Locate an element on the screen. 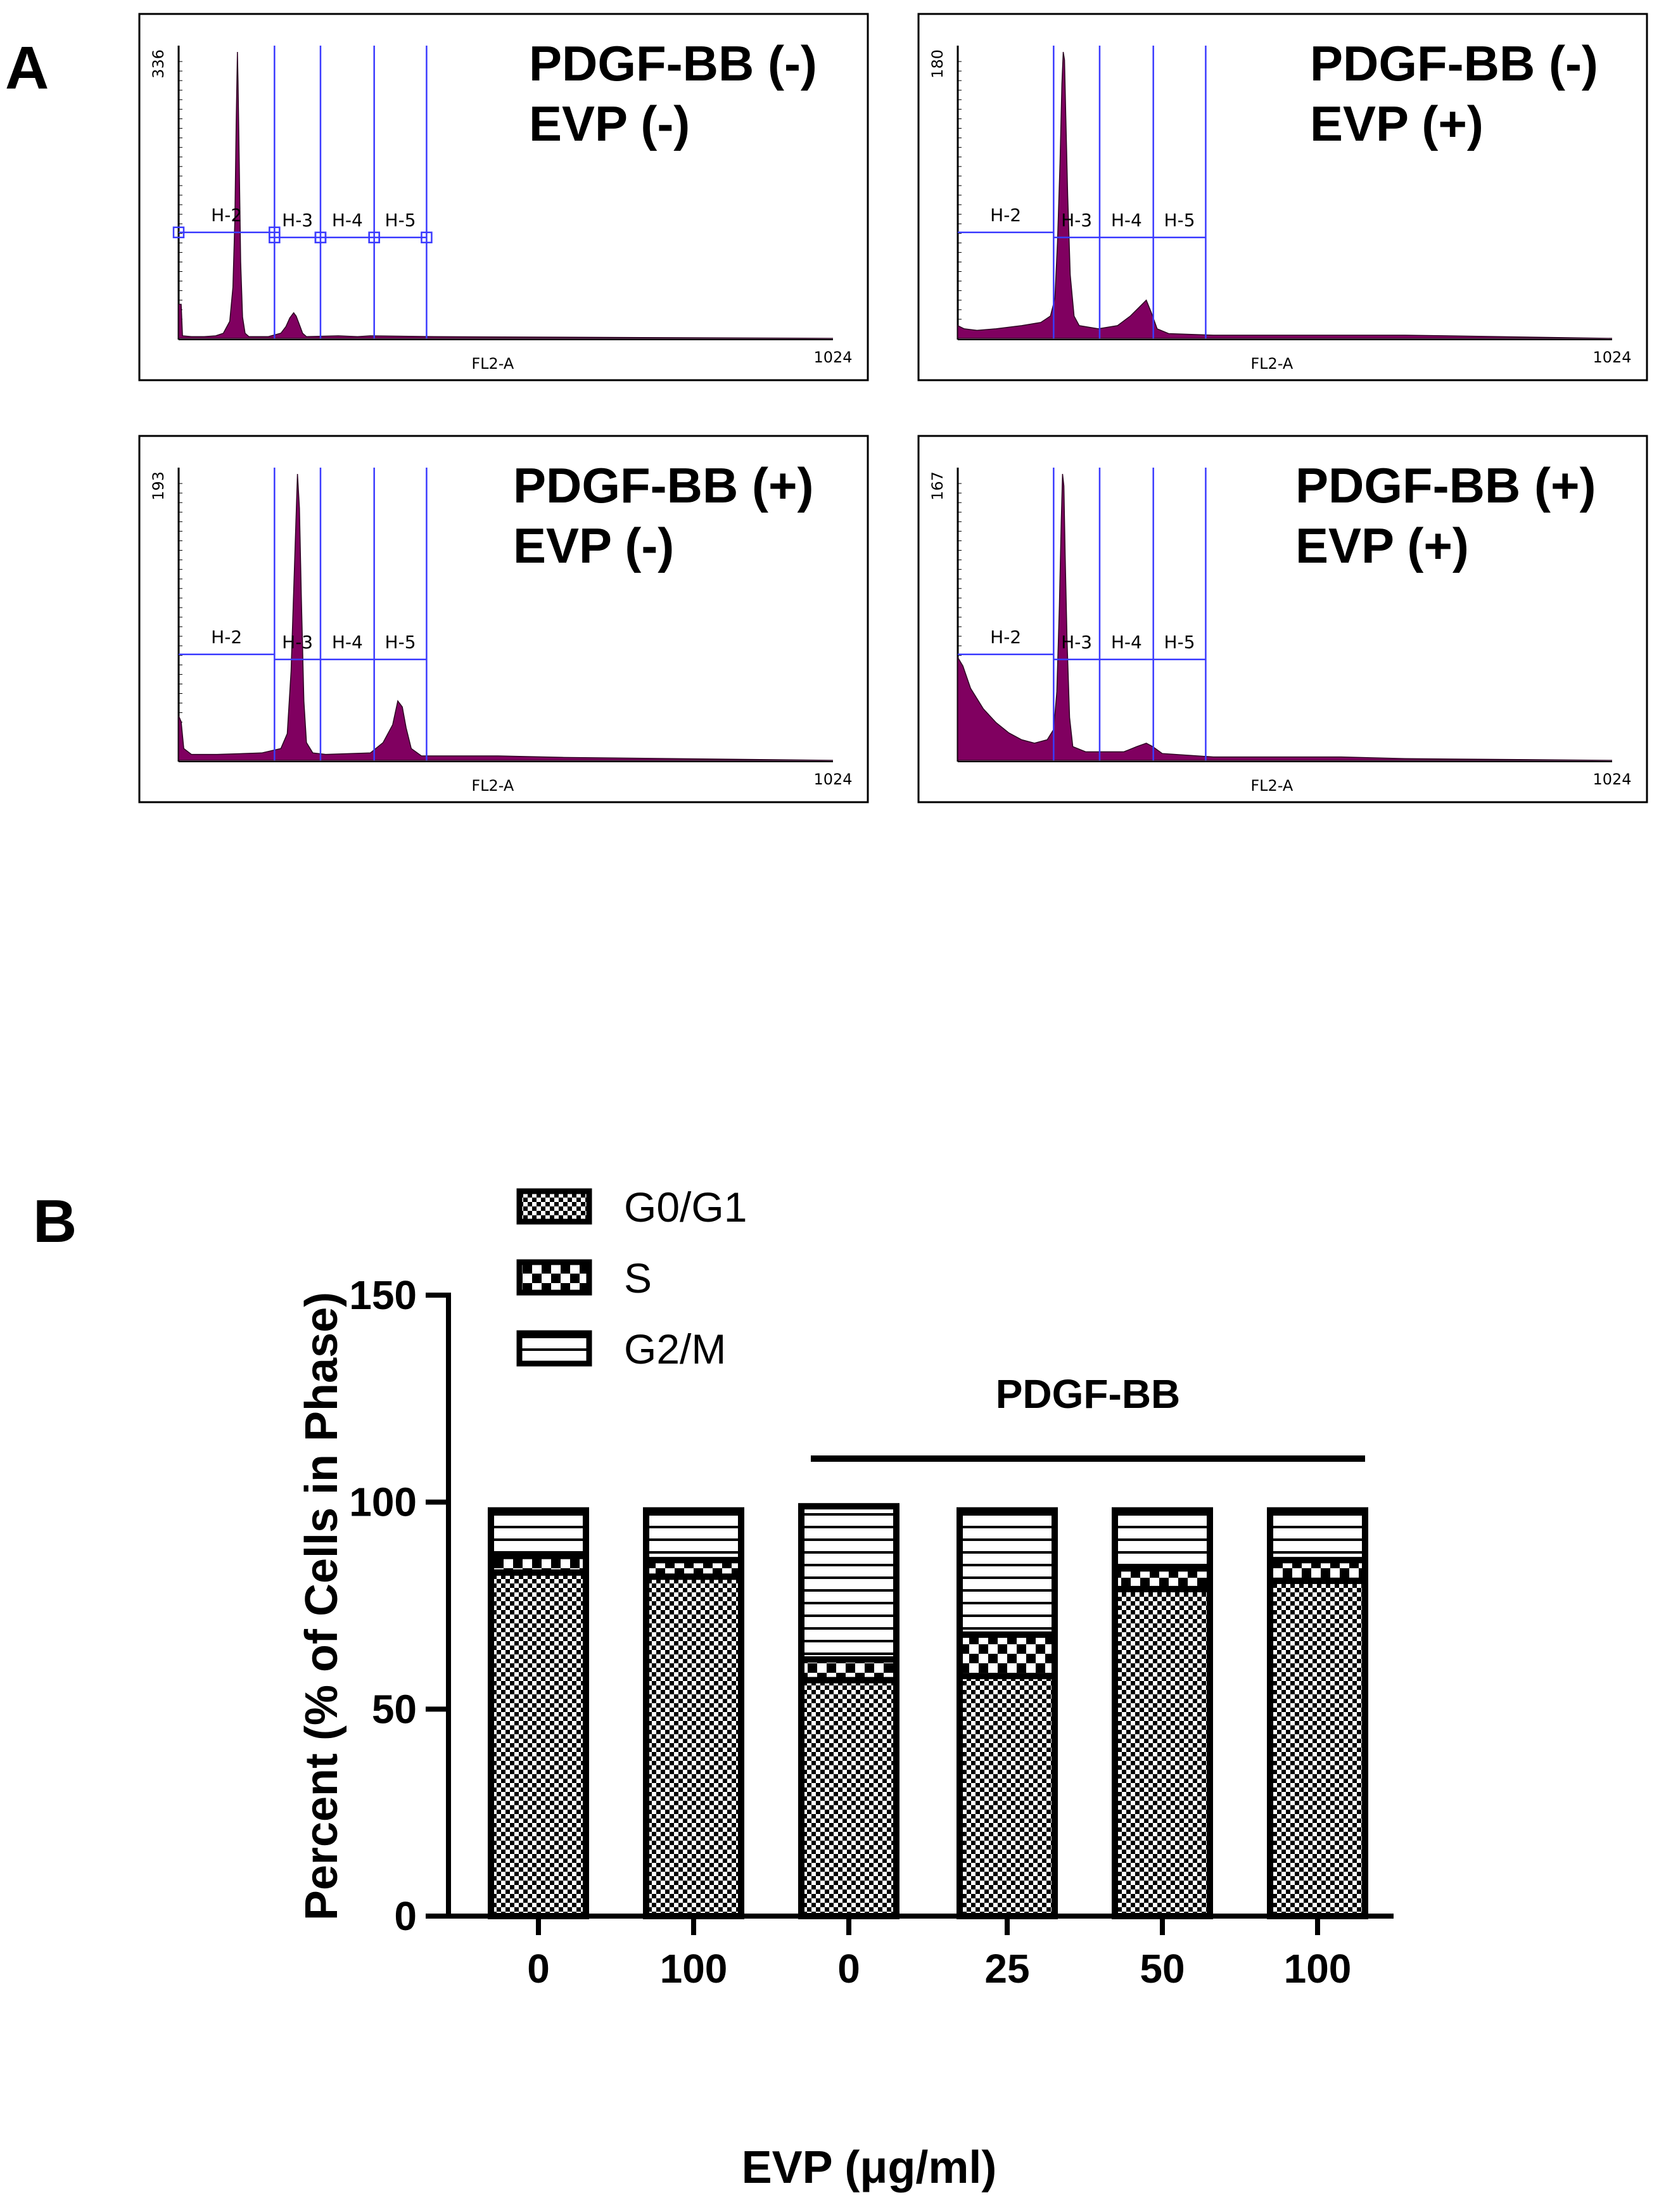  histogram-y-max-label: 167 is located at coordinates (937, 486).